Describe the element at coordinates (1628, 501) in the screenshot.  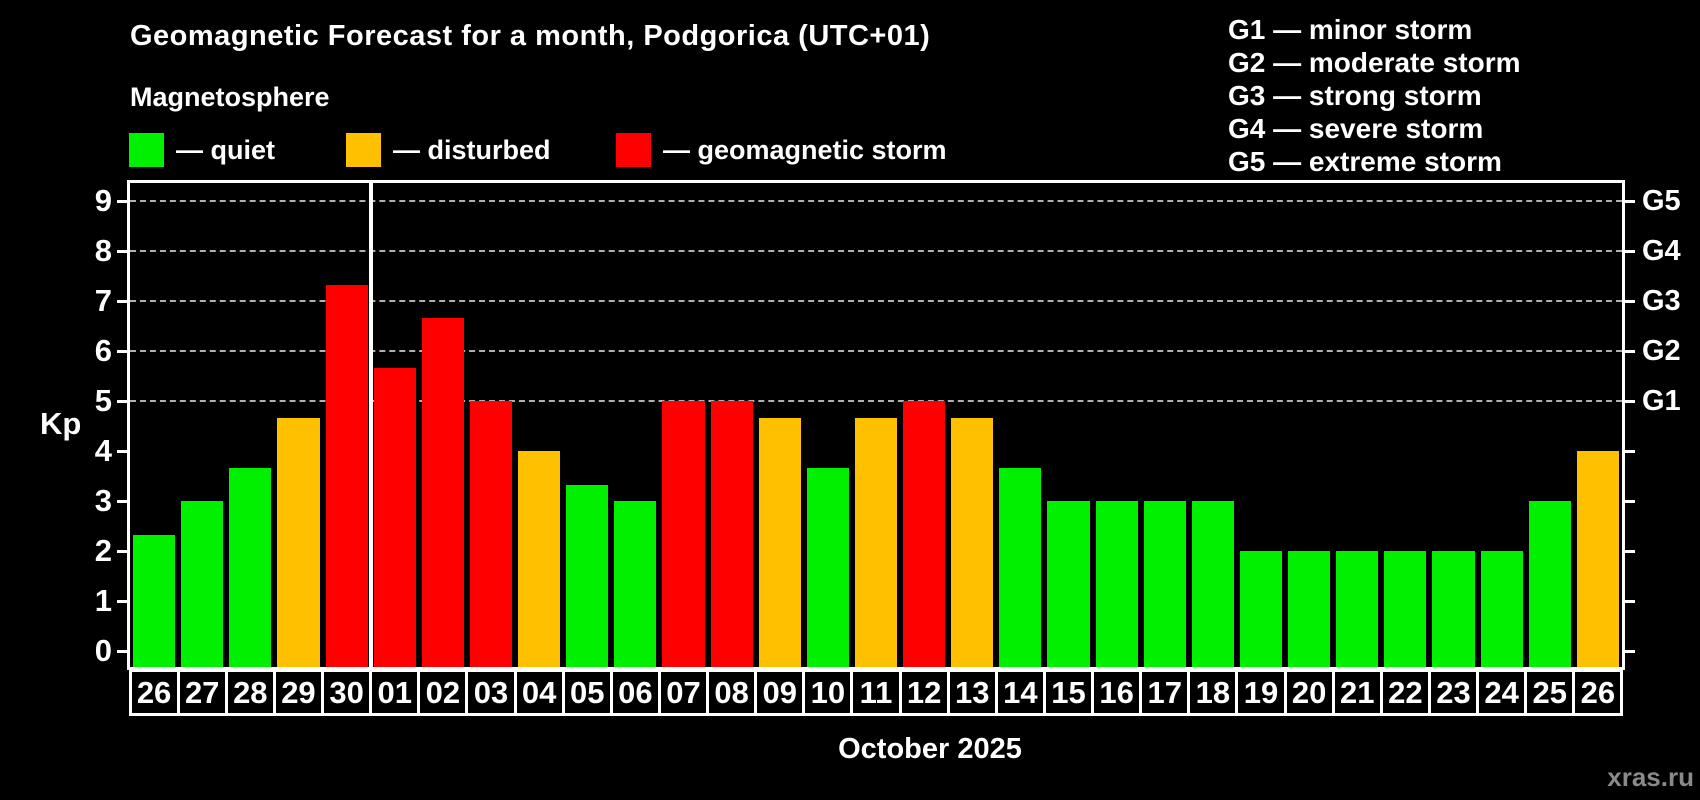
I see `right-tick-kp3` at that location.